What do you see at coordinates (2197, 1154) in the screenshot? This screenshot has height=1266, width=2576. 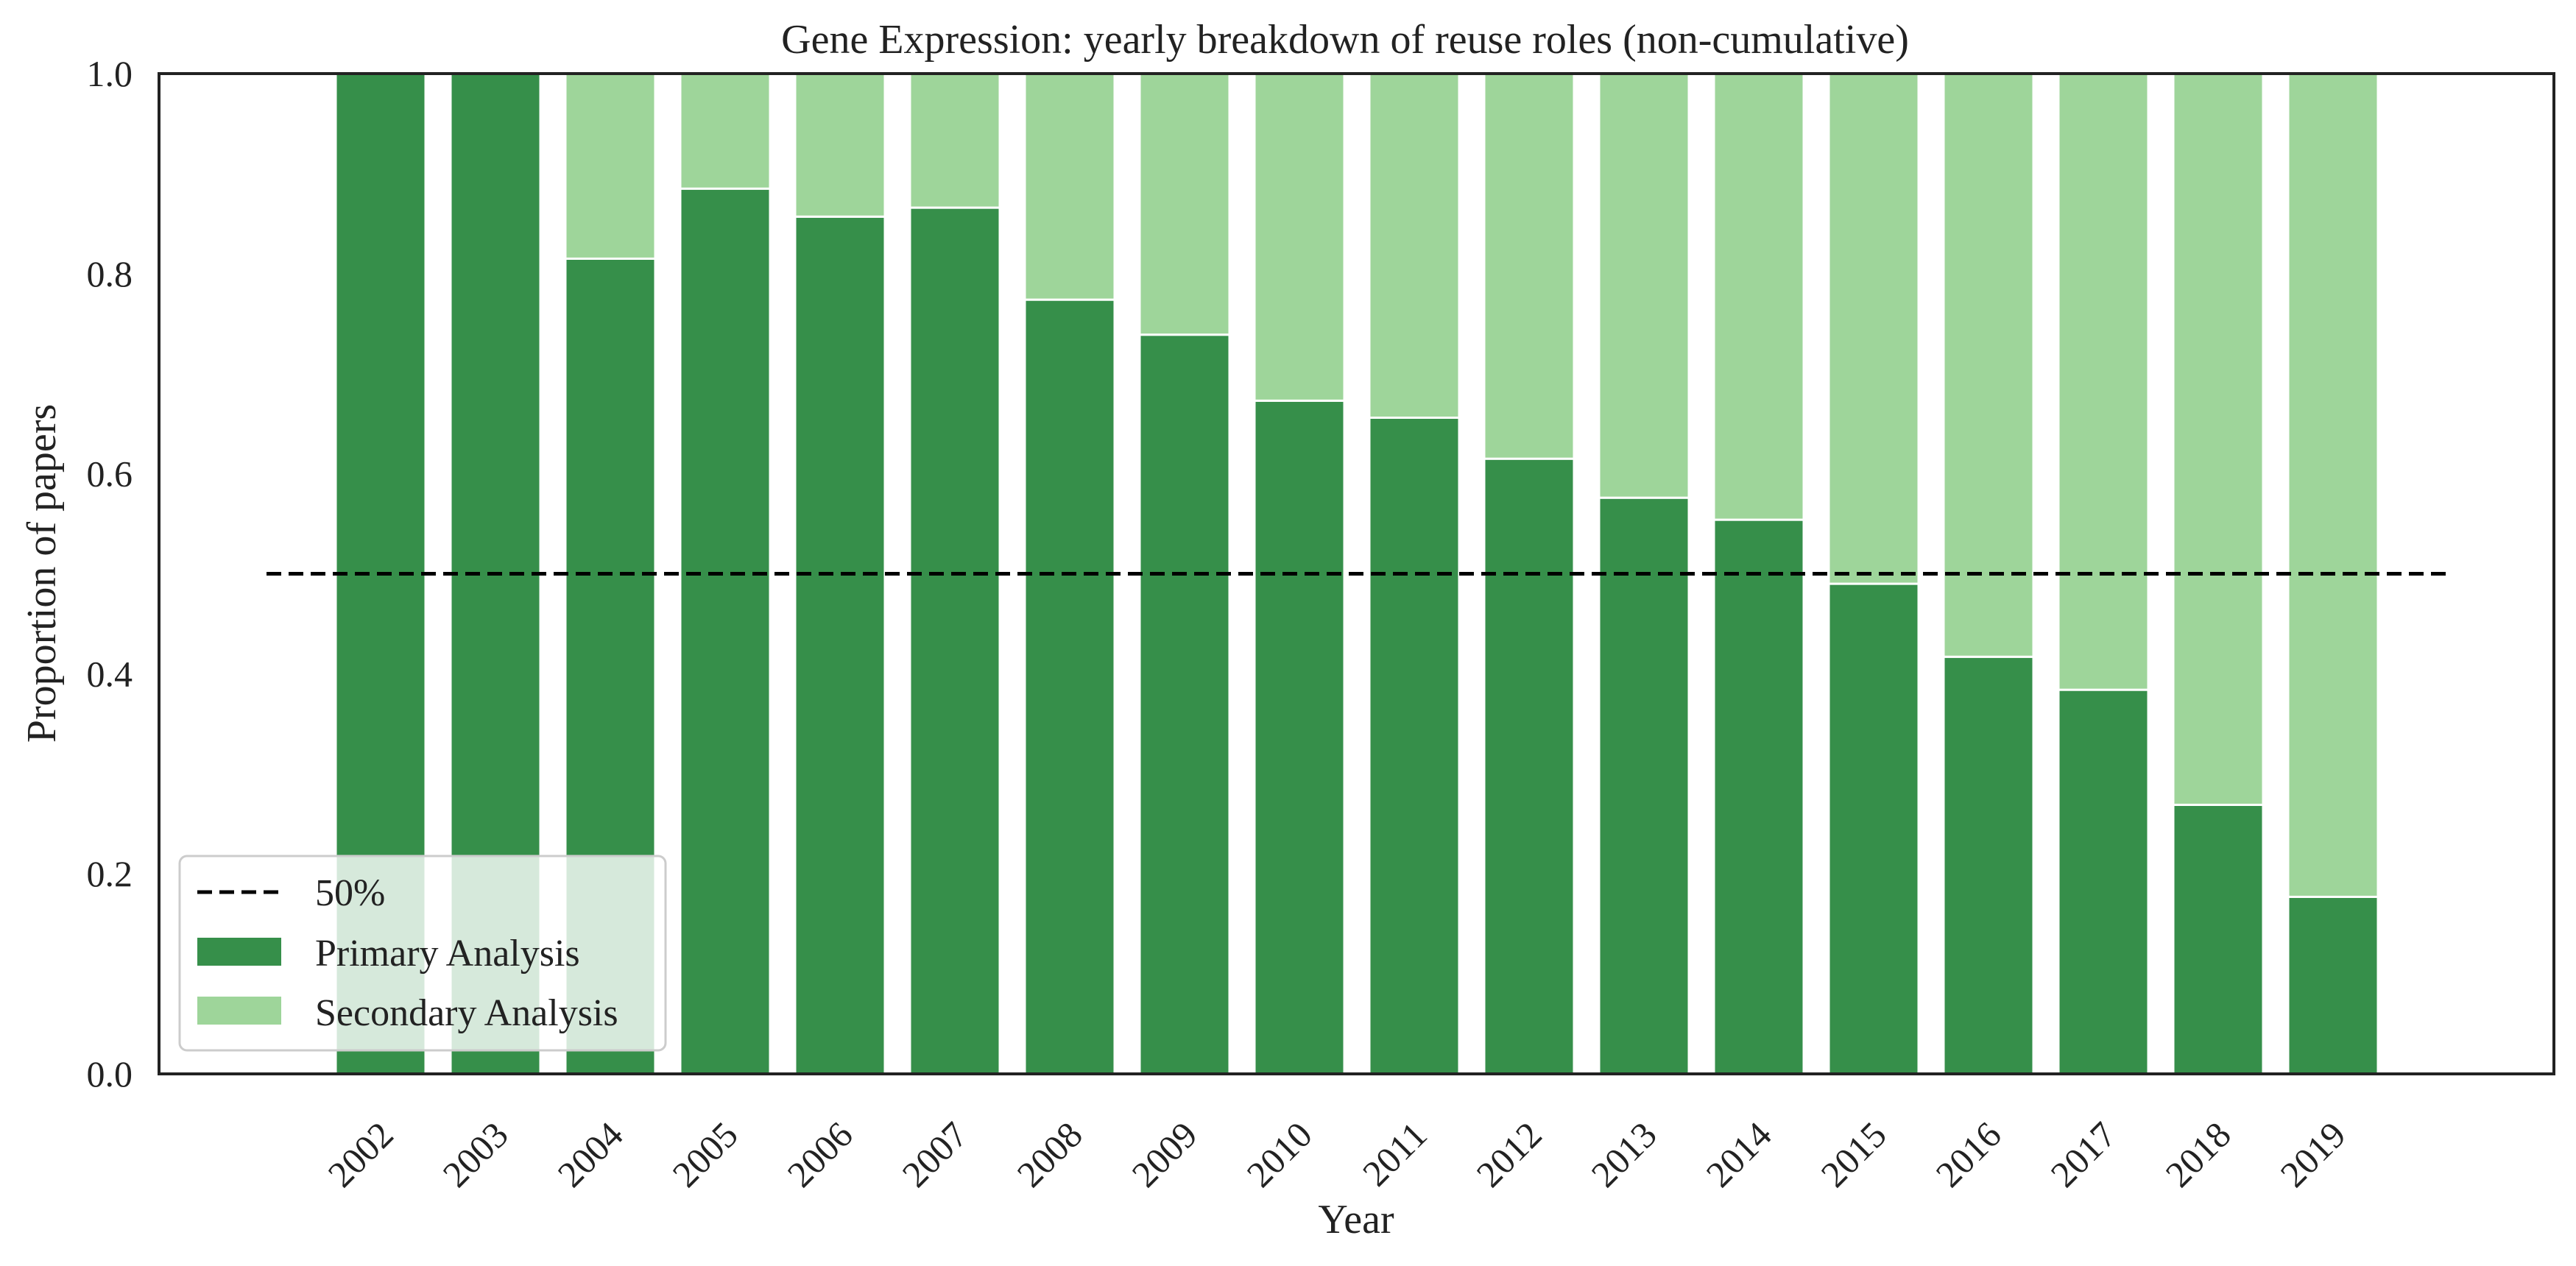 I see `x-tick-label: 2018` at bounding box center [2197, 1154].